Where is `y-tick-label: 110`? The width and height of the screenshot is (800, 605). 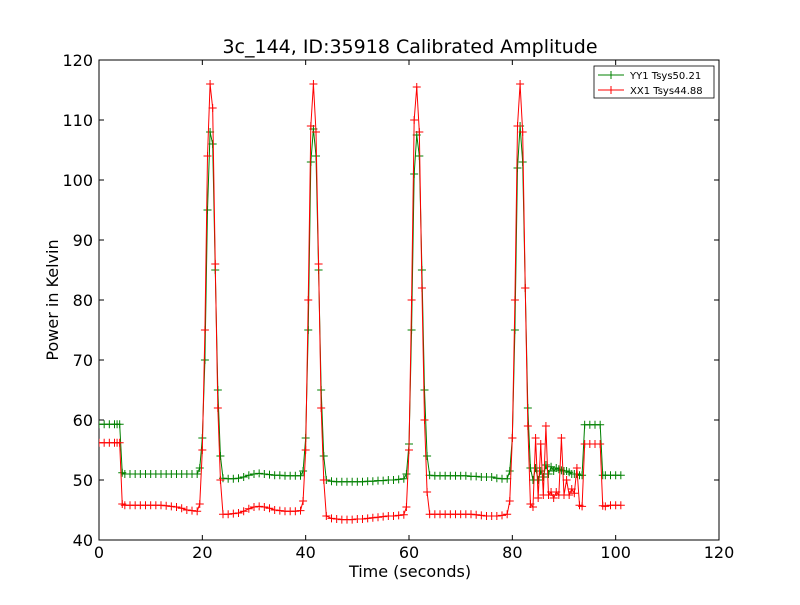 y-tick-label: 110 is located at coordinates (77, 120).